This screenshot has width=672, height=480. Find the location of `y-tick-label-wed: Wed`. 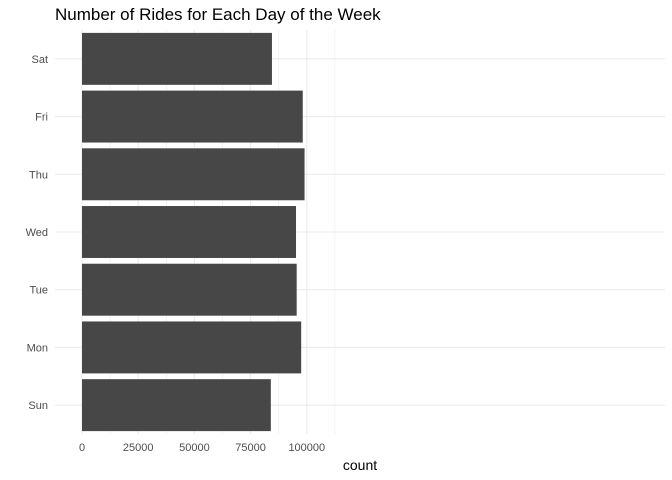

y-tick-label-wed: Wed is located at coordinates (37, 233).